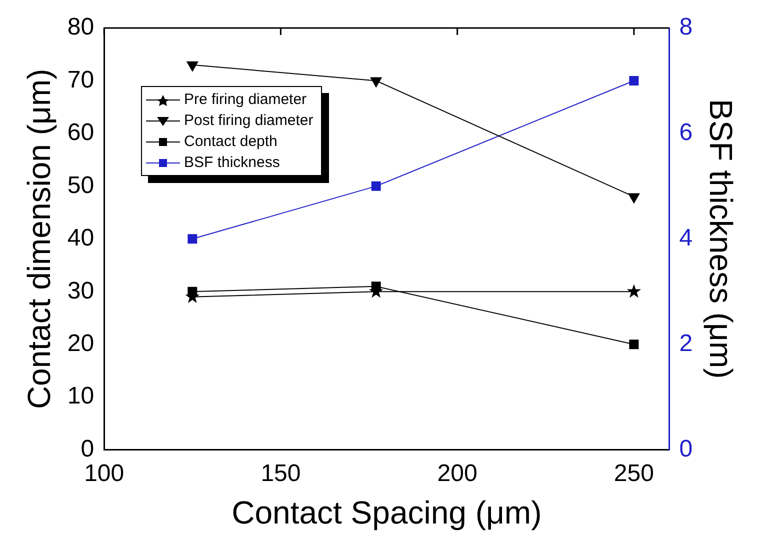 This screenshot has width=760, height=546. What do you see at coordinates (686, 27) in the screenshot?
I see `y2-tick-label: 8` at bounding box center [686, 27].